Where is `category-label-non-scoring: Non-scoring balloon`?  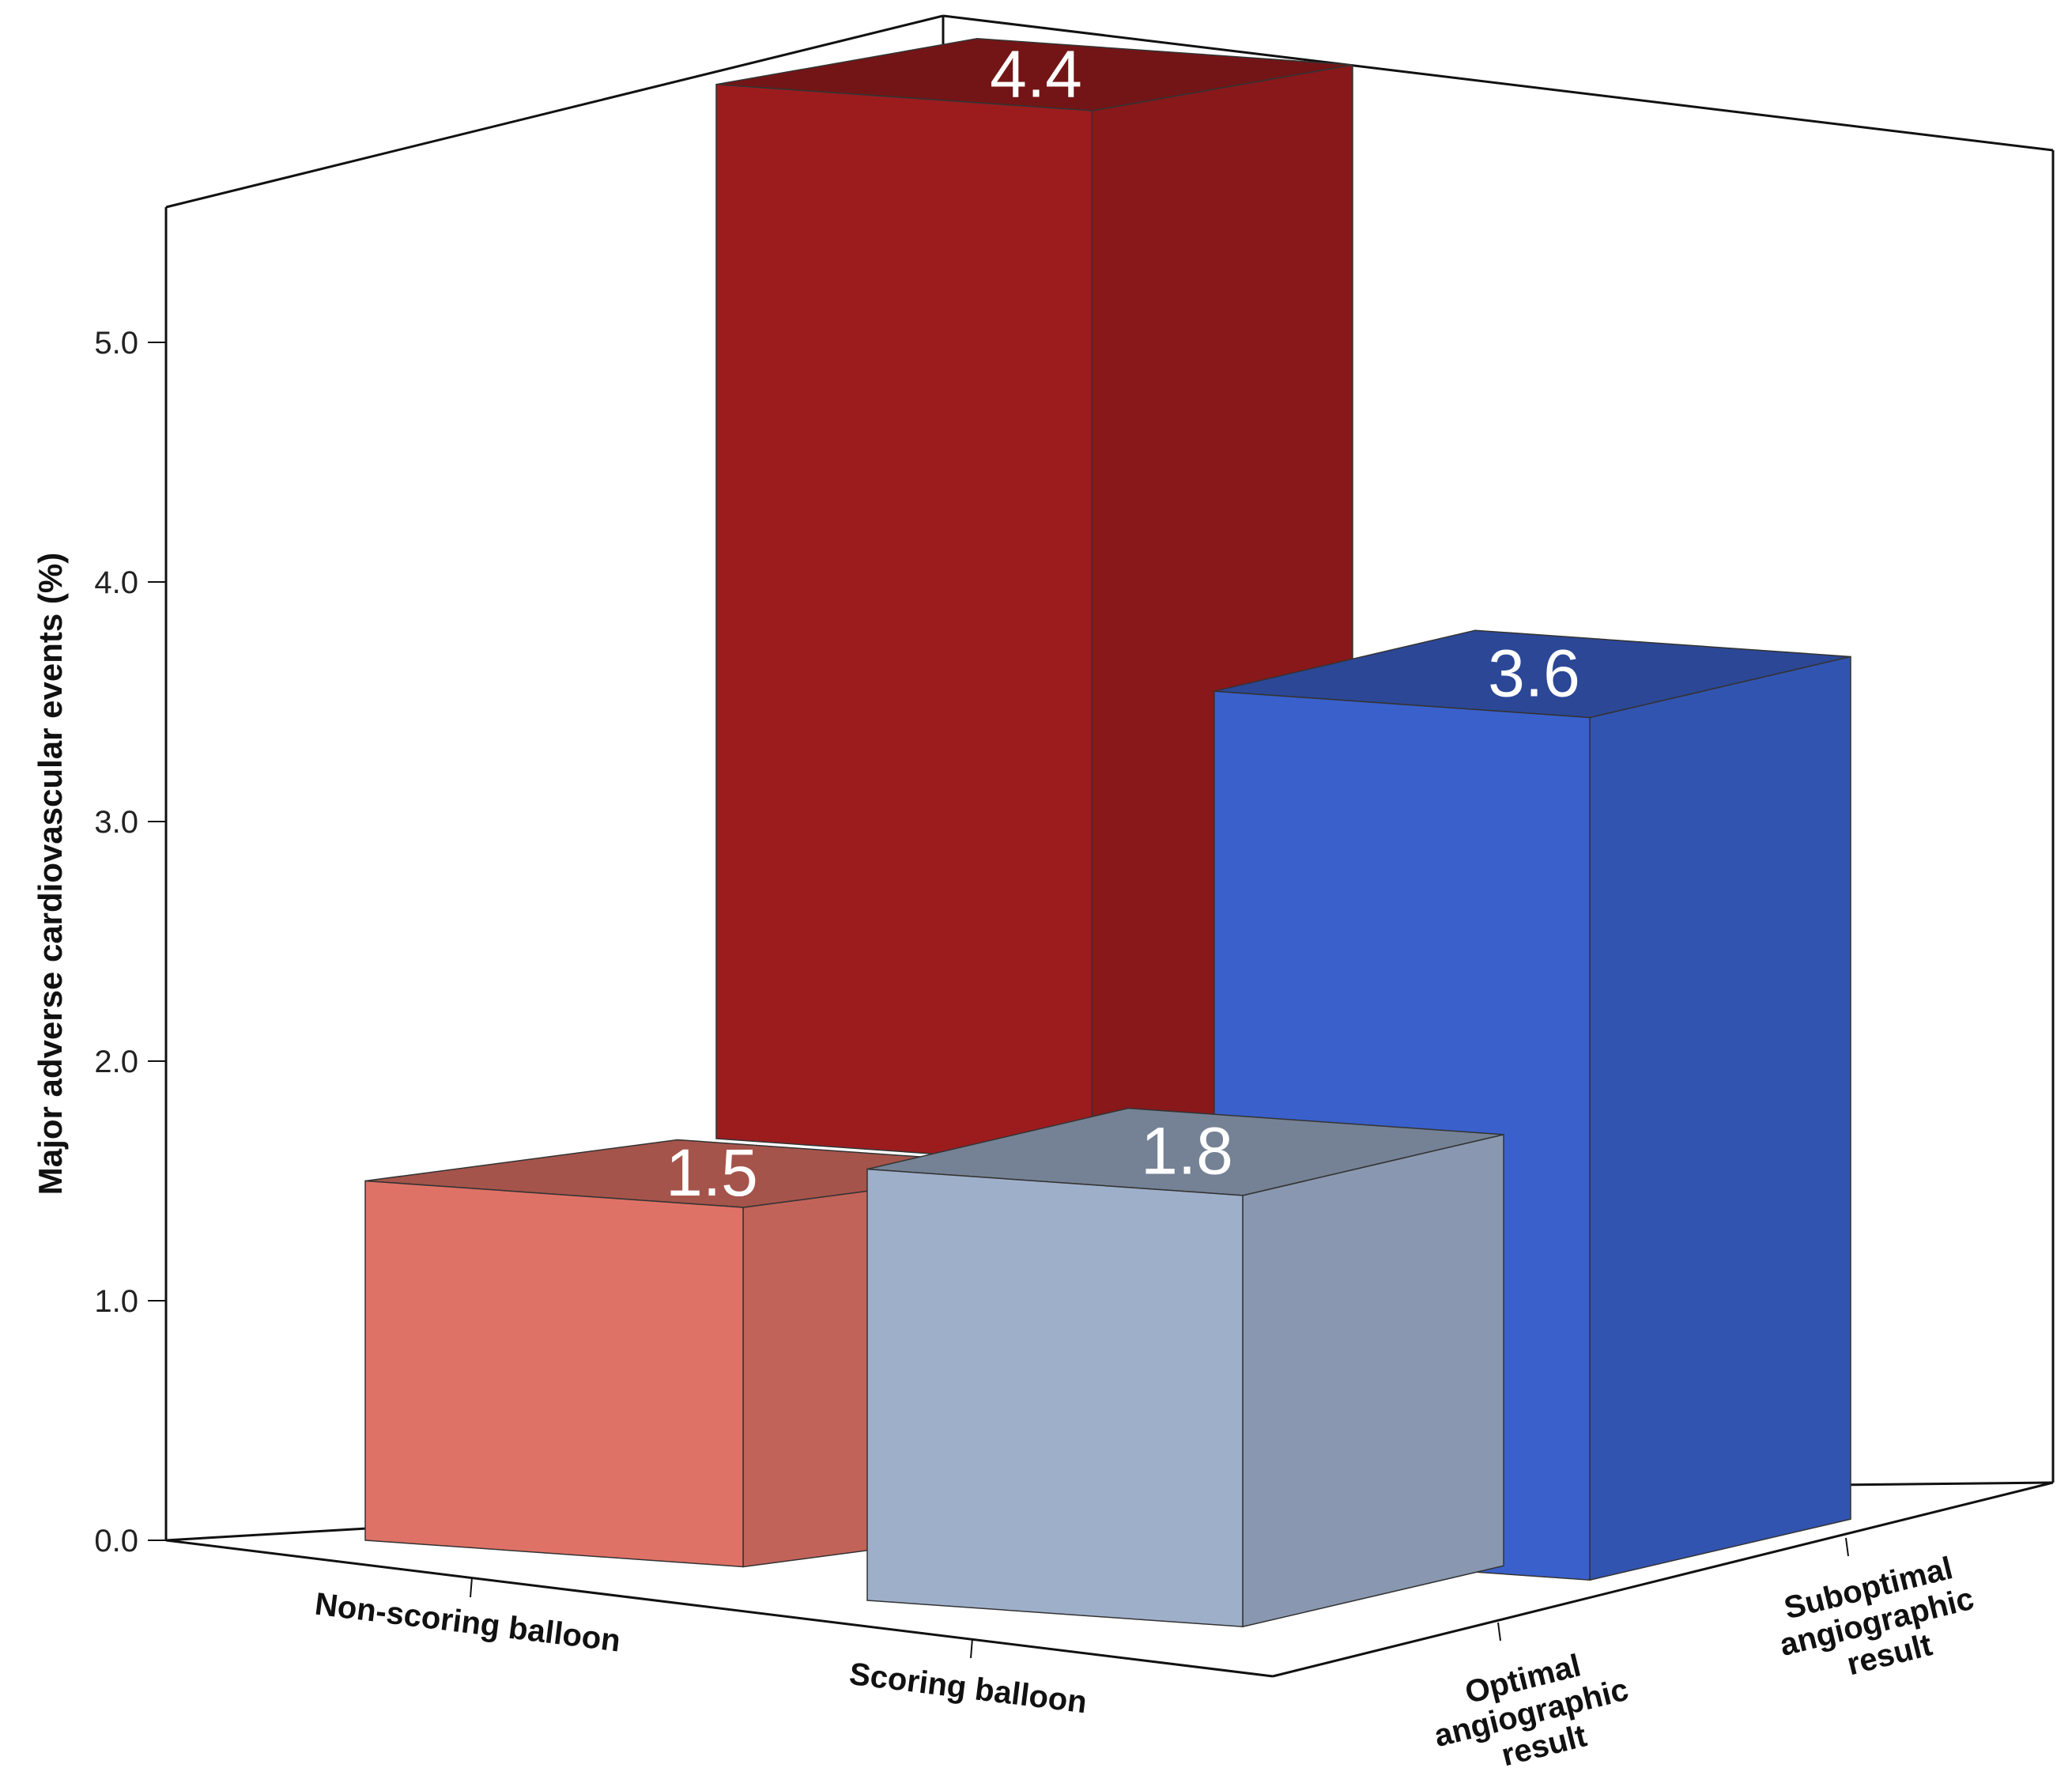
category-label-non-scoring: Non-scoring balloon is located at coordinates (468, 1623).